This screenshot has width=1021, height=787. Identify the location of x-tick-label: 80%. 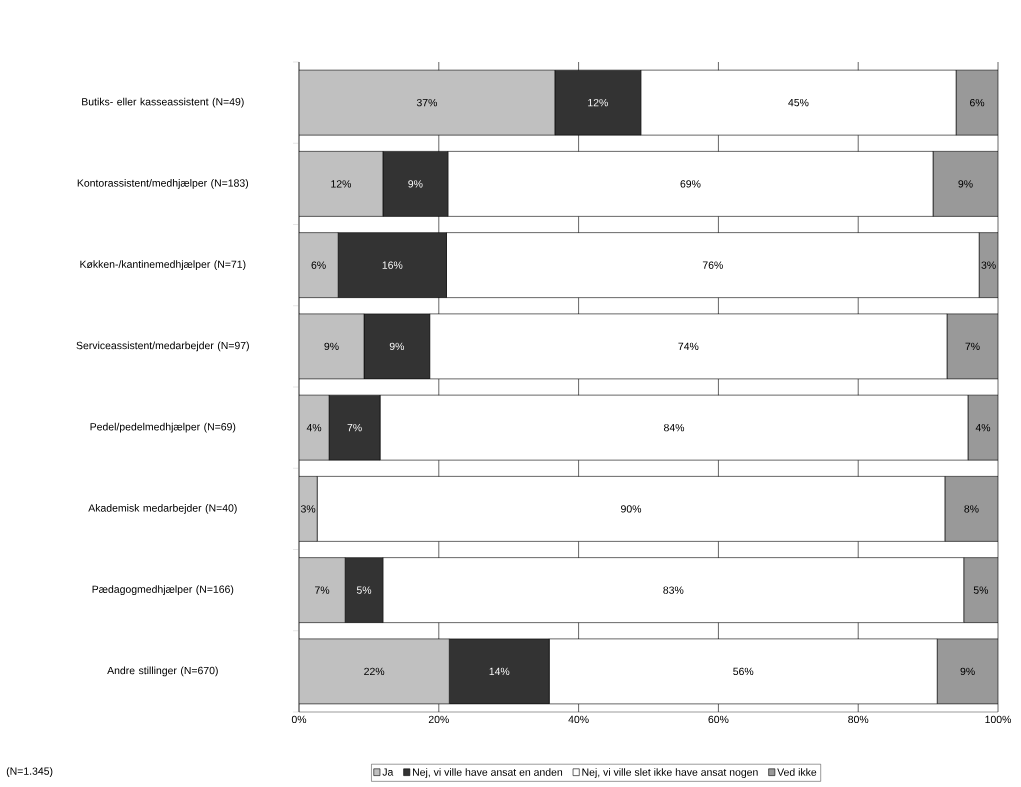
(858, 719).